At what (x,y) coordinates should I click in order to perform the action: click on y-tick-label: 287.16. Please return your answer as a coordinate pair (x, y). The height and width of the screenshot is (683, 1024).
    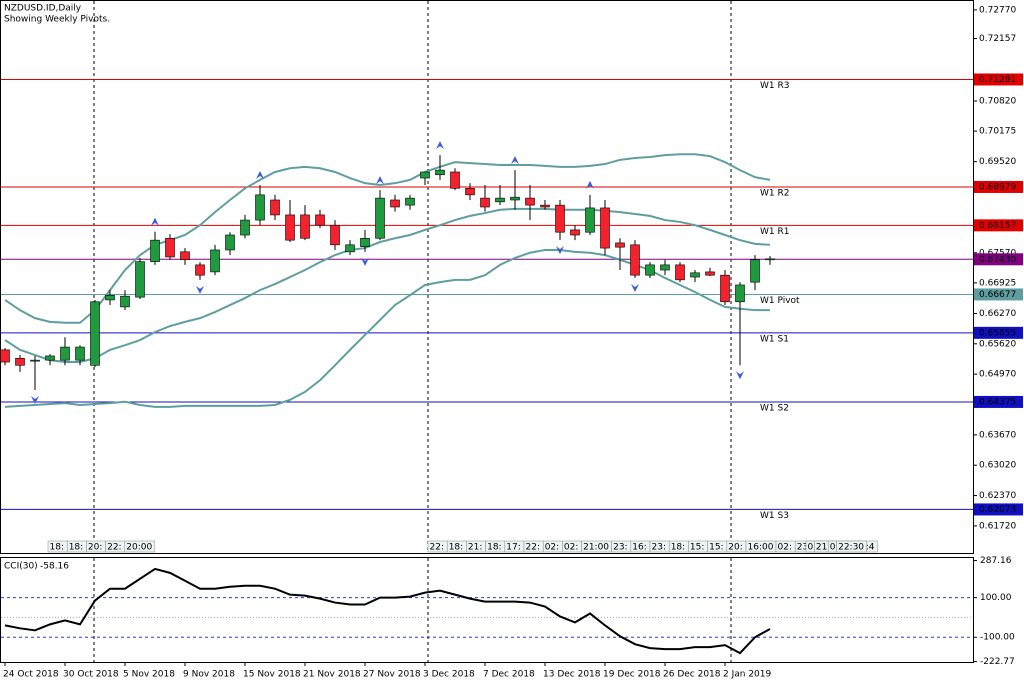
    Looking at the image, I should click on (996, 561).